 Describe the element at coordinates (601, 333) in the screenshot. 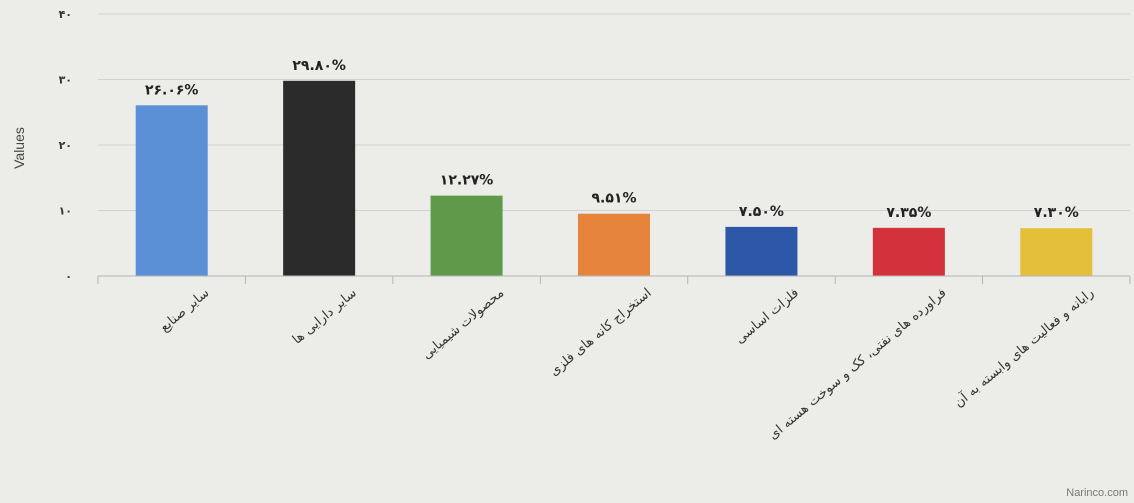

I see `category-label: استخراج کانه های فلزی` at that location.